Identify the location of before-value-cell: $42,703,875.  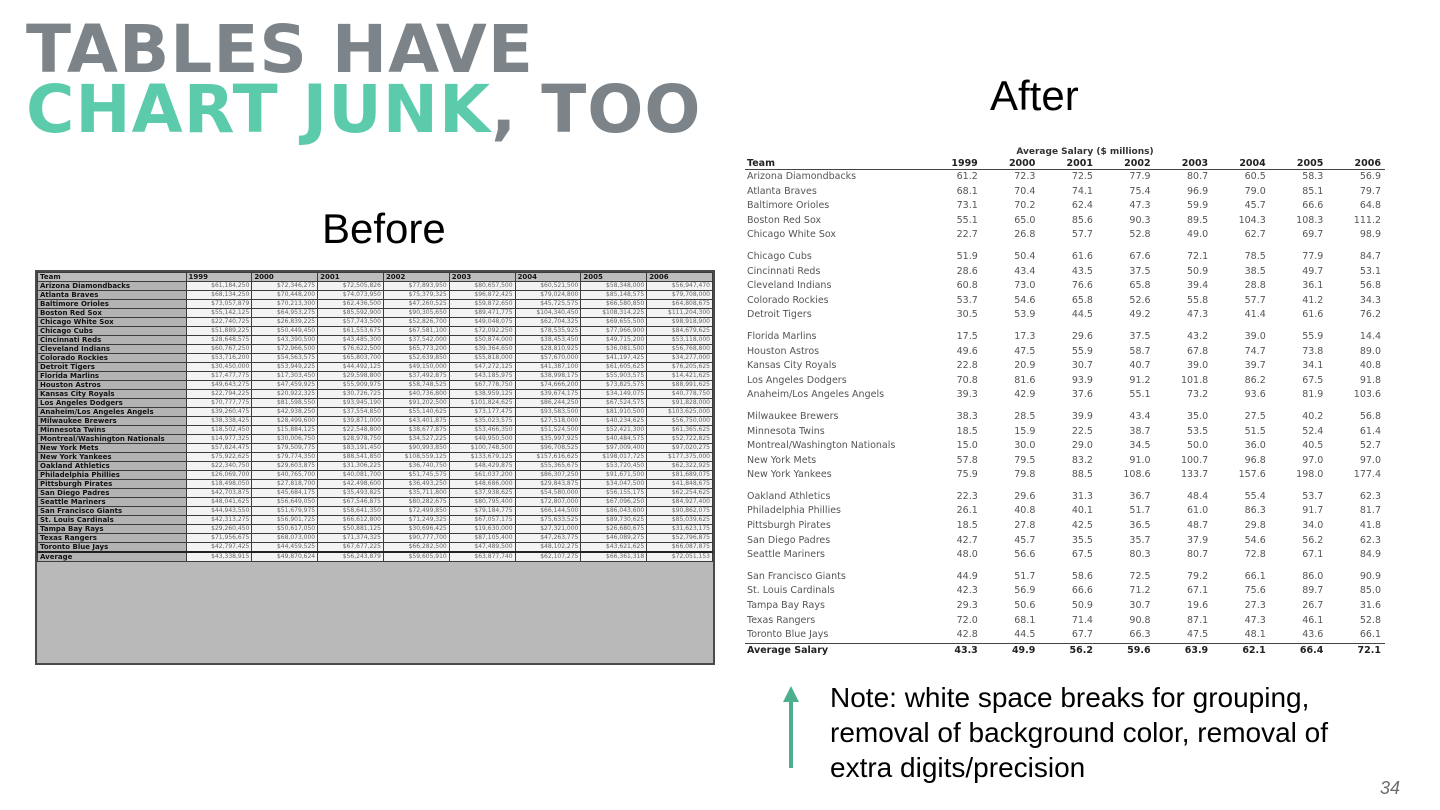
(219, 493).